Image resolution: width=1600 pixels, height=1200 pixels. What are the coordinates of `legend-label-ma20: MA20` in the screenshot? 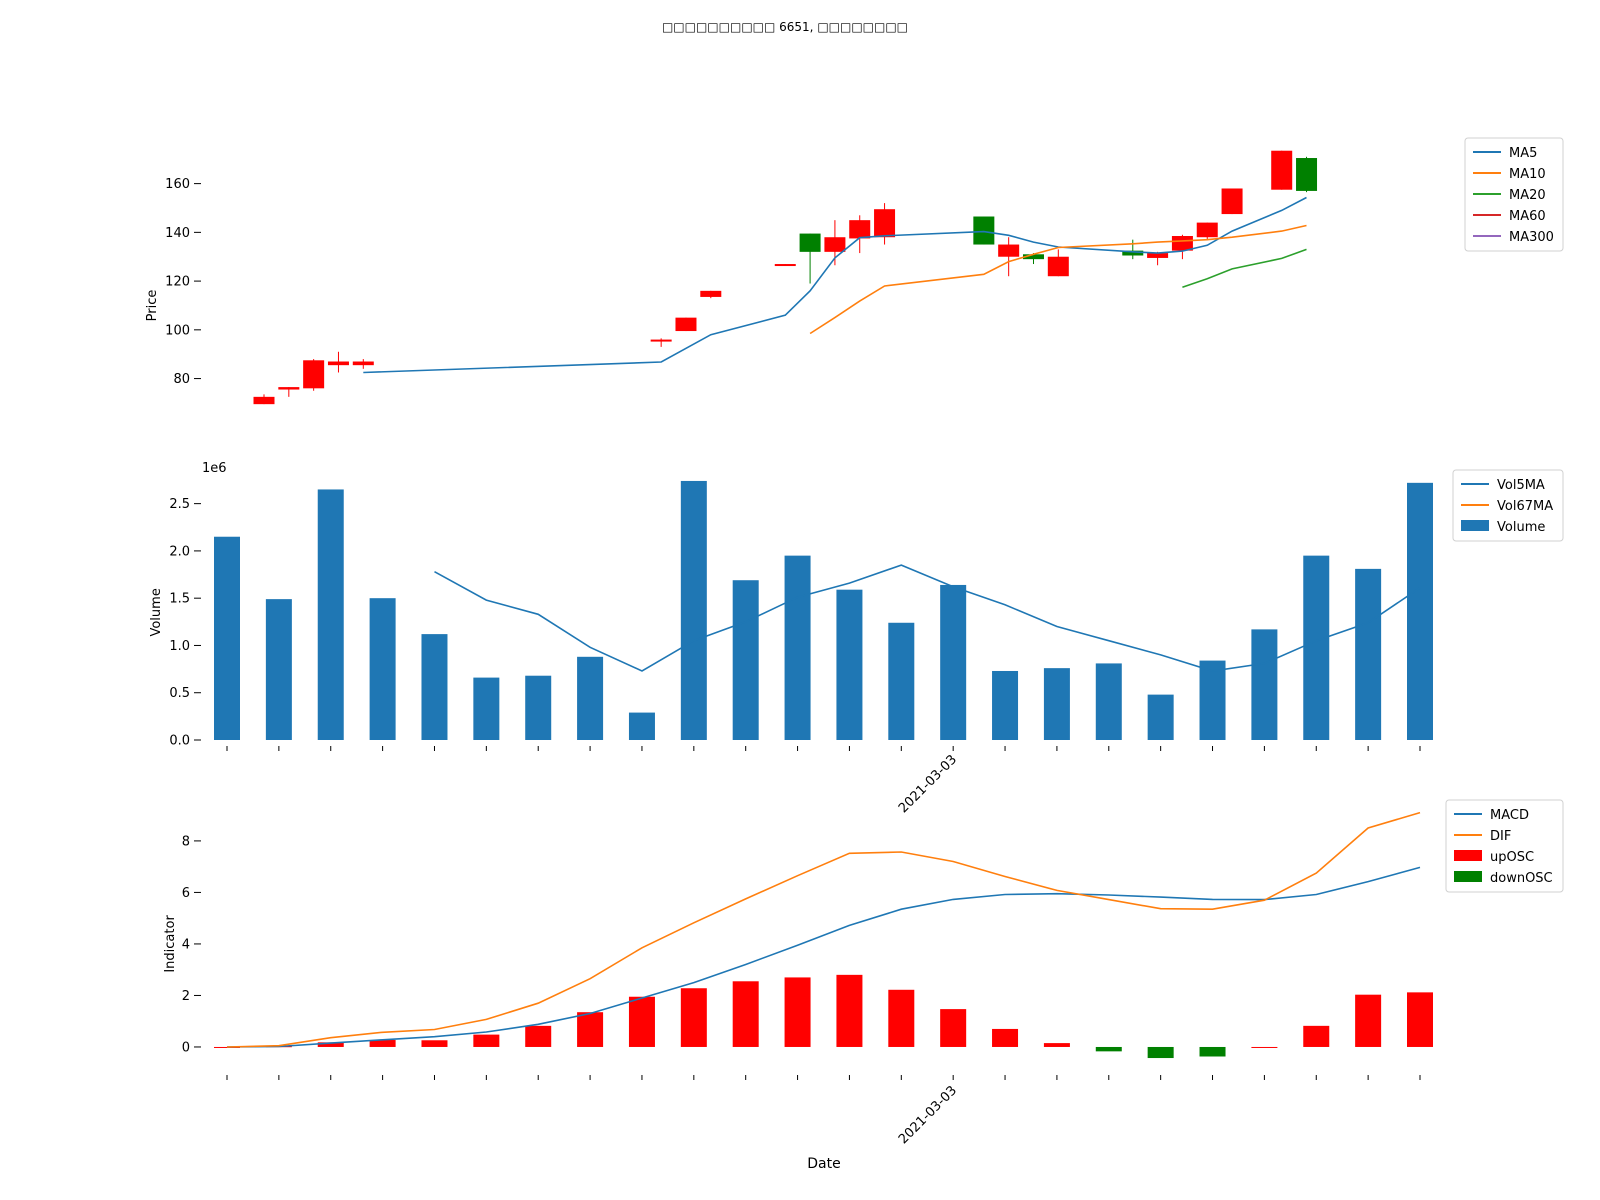 It's located at (1527, 195).